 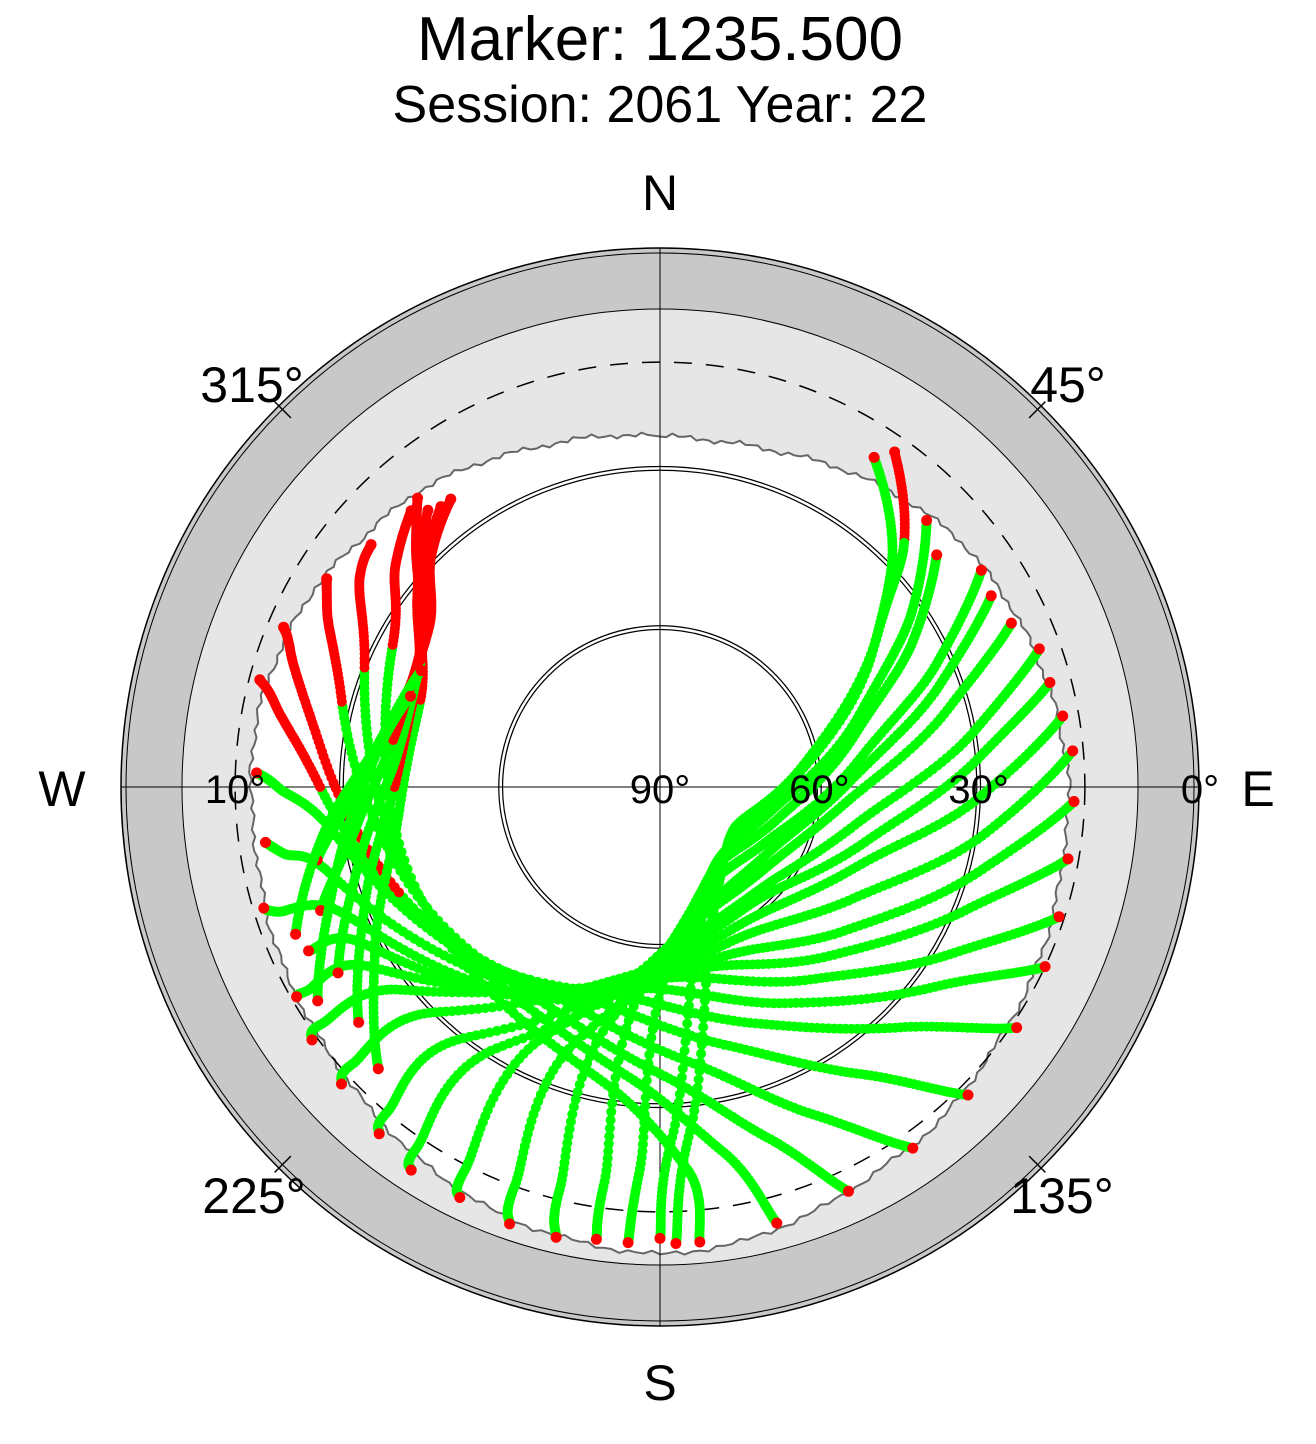 I want to click on azimuth-label-225: 225°, so click(x=253, y=1196).